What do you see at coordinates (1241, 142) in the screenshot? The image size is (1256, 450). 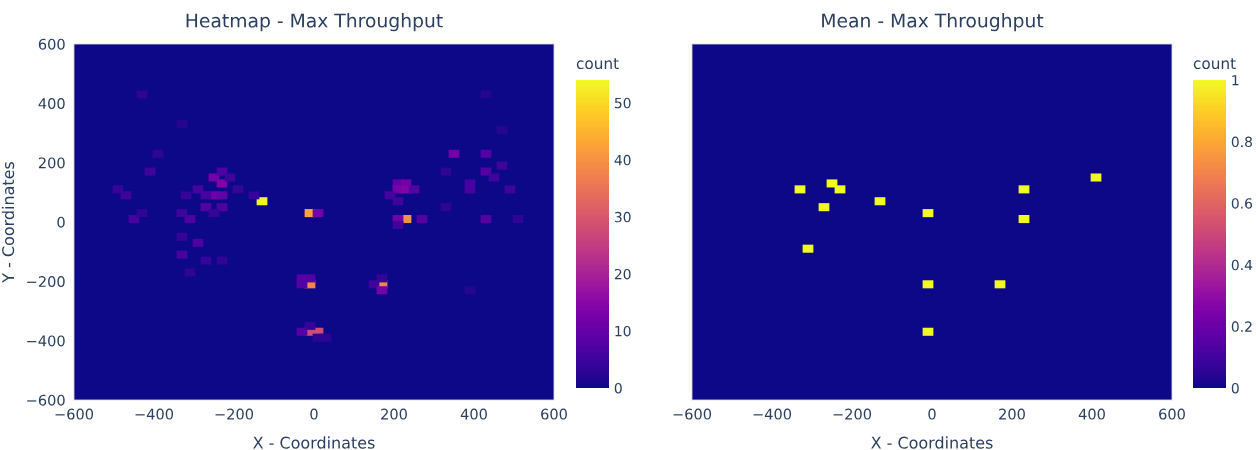 I see `color-bar-label: 0.8` at bounding box center [1241, 142].